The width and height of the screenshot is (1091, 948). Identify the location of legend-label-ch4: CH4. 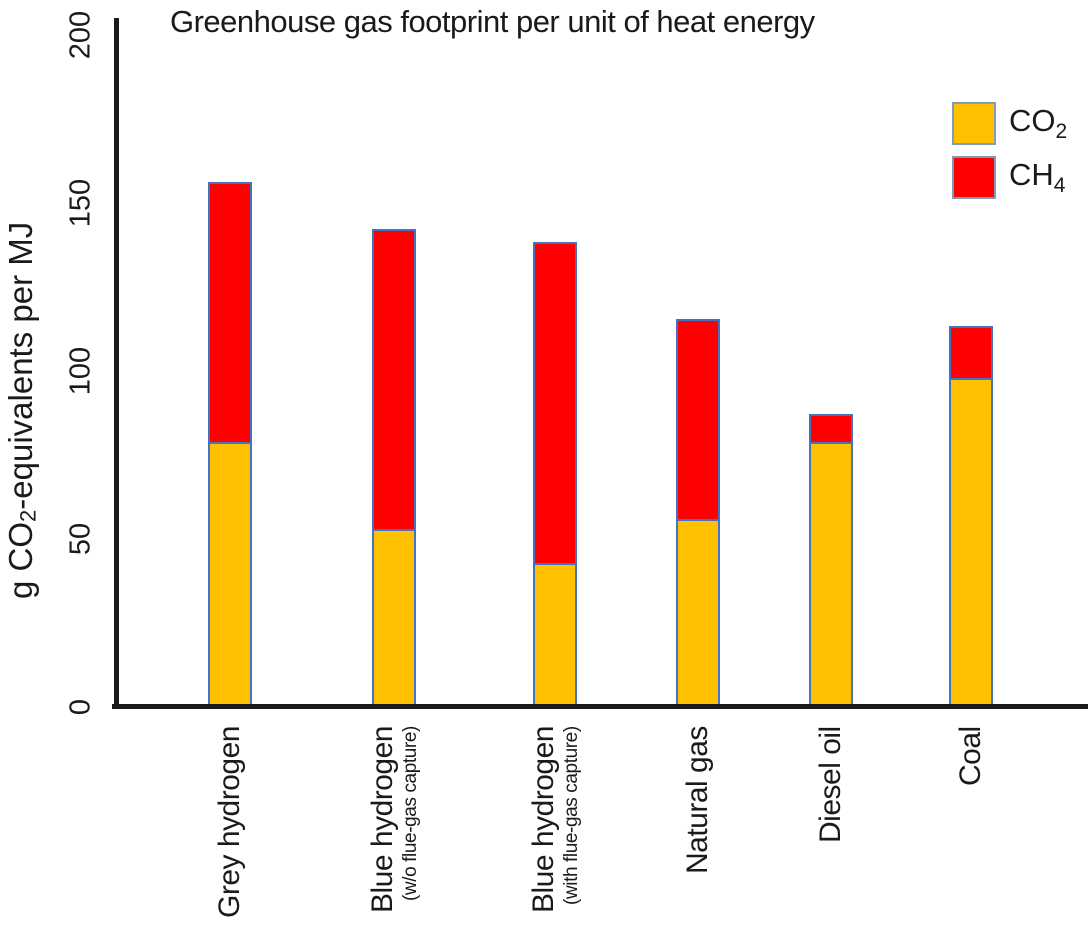
(1037, 177).